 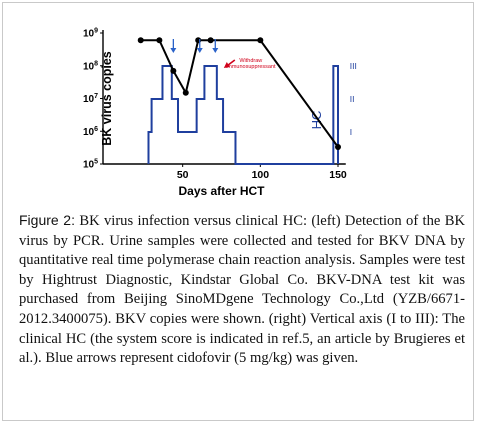 I want to click on hc-step-line, so click(x=243, y=115).